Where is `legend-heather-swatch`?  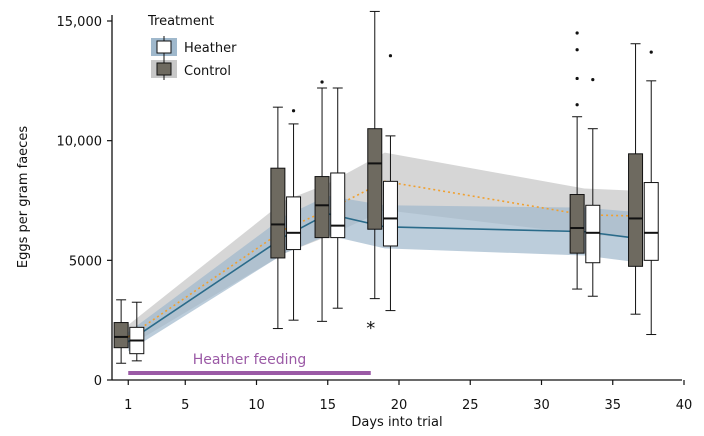
legend-heather-swatch is located at coordinates (164, 47).